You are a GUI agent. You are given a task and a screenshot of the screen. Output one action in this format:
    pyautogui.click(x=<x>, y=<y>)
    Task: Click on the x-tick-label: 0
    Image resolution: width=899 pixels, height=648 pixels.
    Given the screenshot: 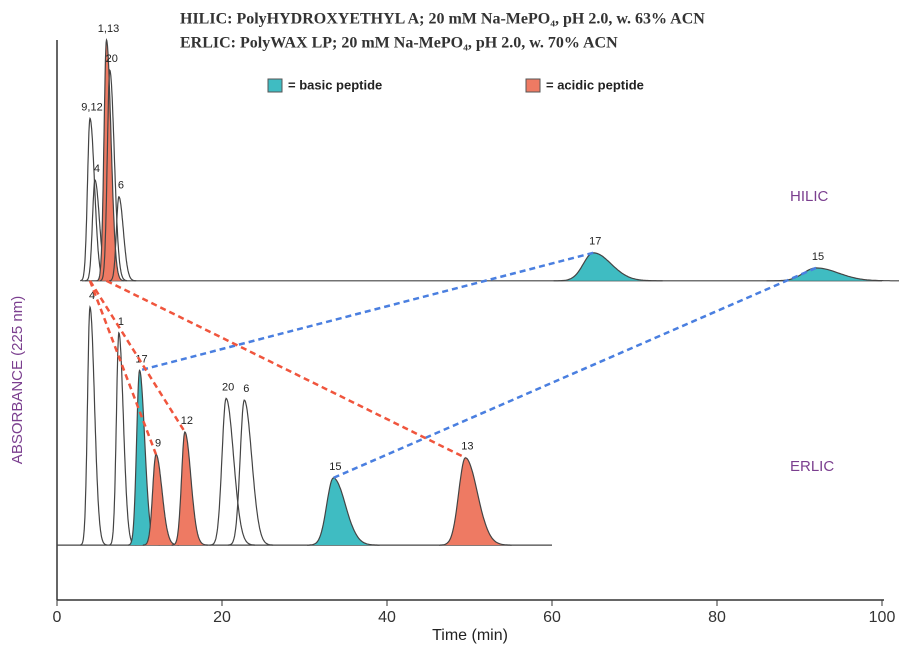 What is the action you would take?
    pyautogui.click(x=57, y=617)
    